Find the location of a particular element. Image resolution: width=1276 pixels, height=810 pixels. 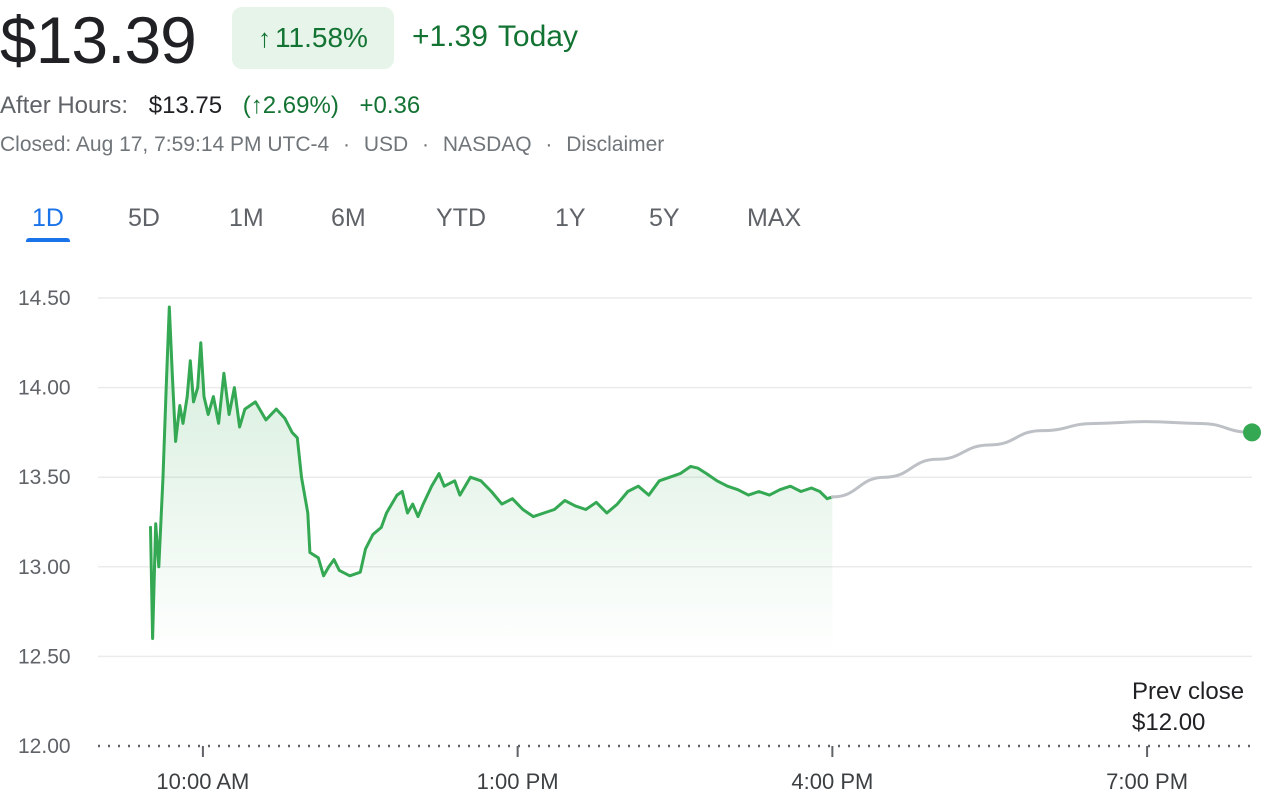

tab-6m: 6M is located at coordinates (348, 218).